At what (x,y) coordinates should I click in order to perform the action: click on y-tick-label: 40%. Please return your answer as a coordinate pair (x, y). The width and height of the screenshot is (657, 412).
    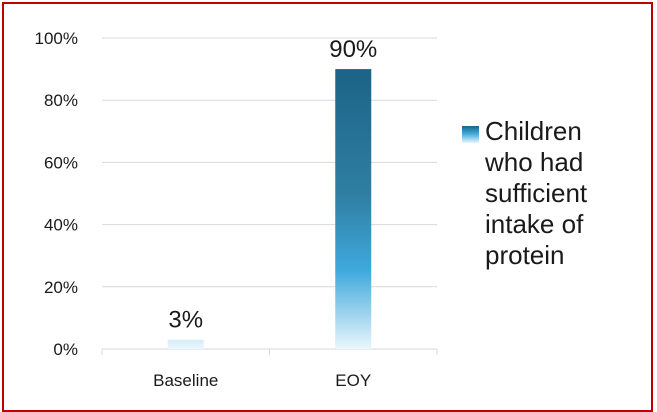
    Looking at the image, I should click on (61, 225).